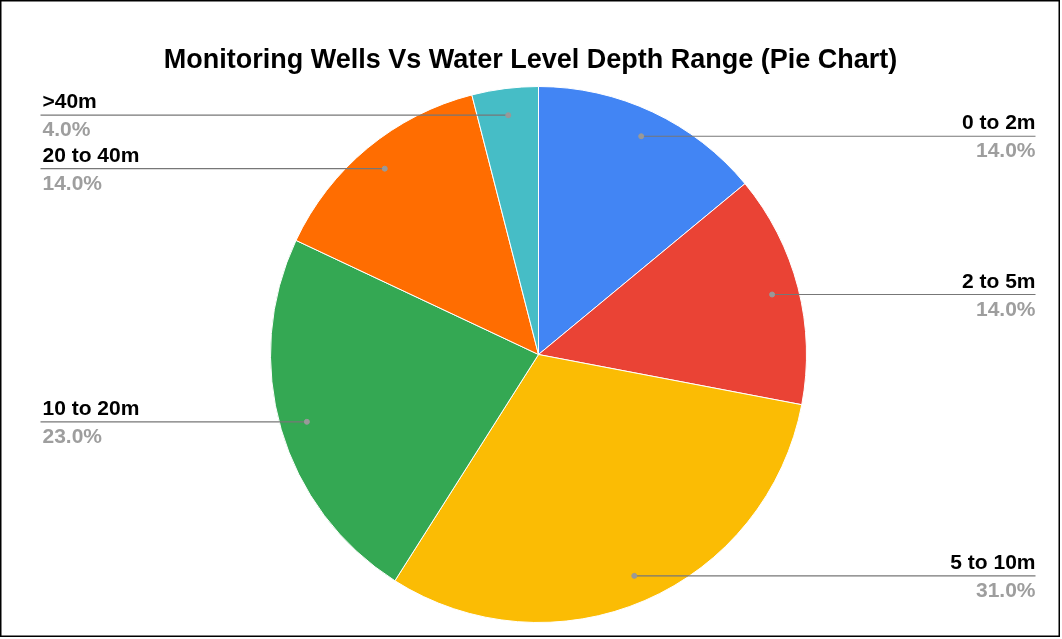 The image size is (1062, 639). What do you see at coordinates (91, 154) in the screenshot?
I see `slice-label: 20 to 40m` at bounding box center [91, 154].